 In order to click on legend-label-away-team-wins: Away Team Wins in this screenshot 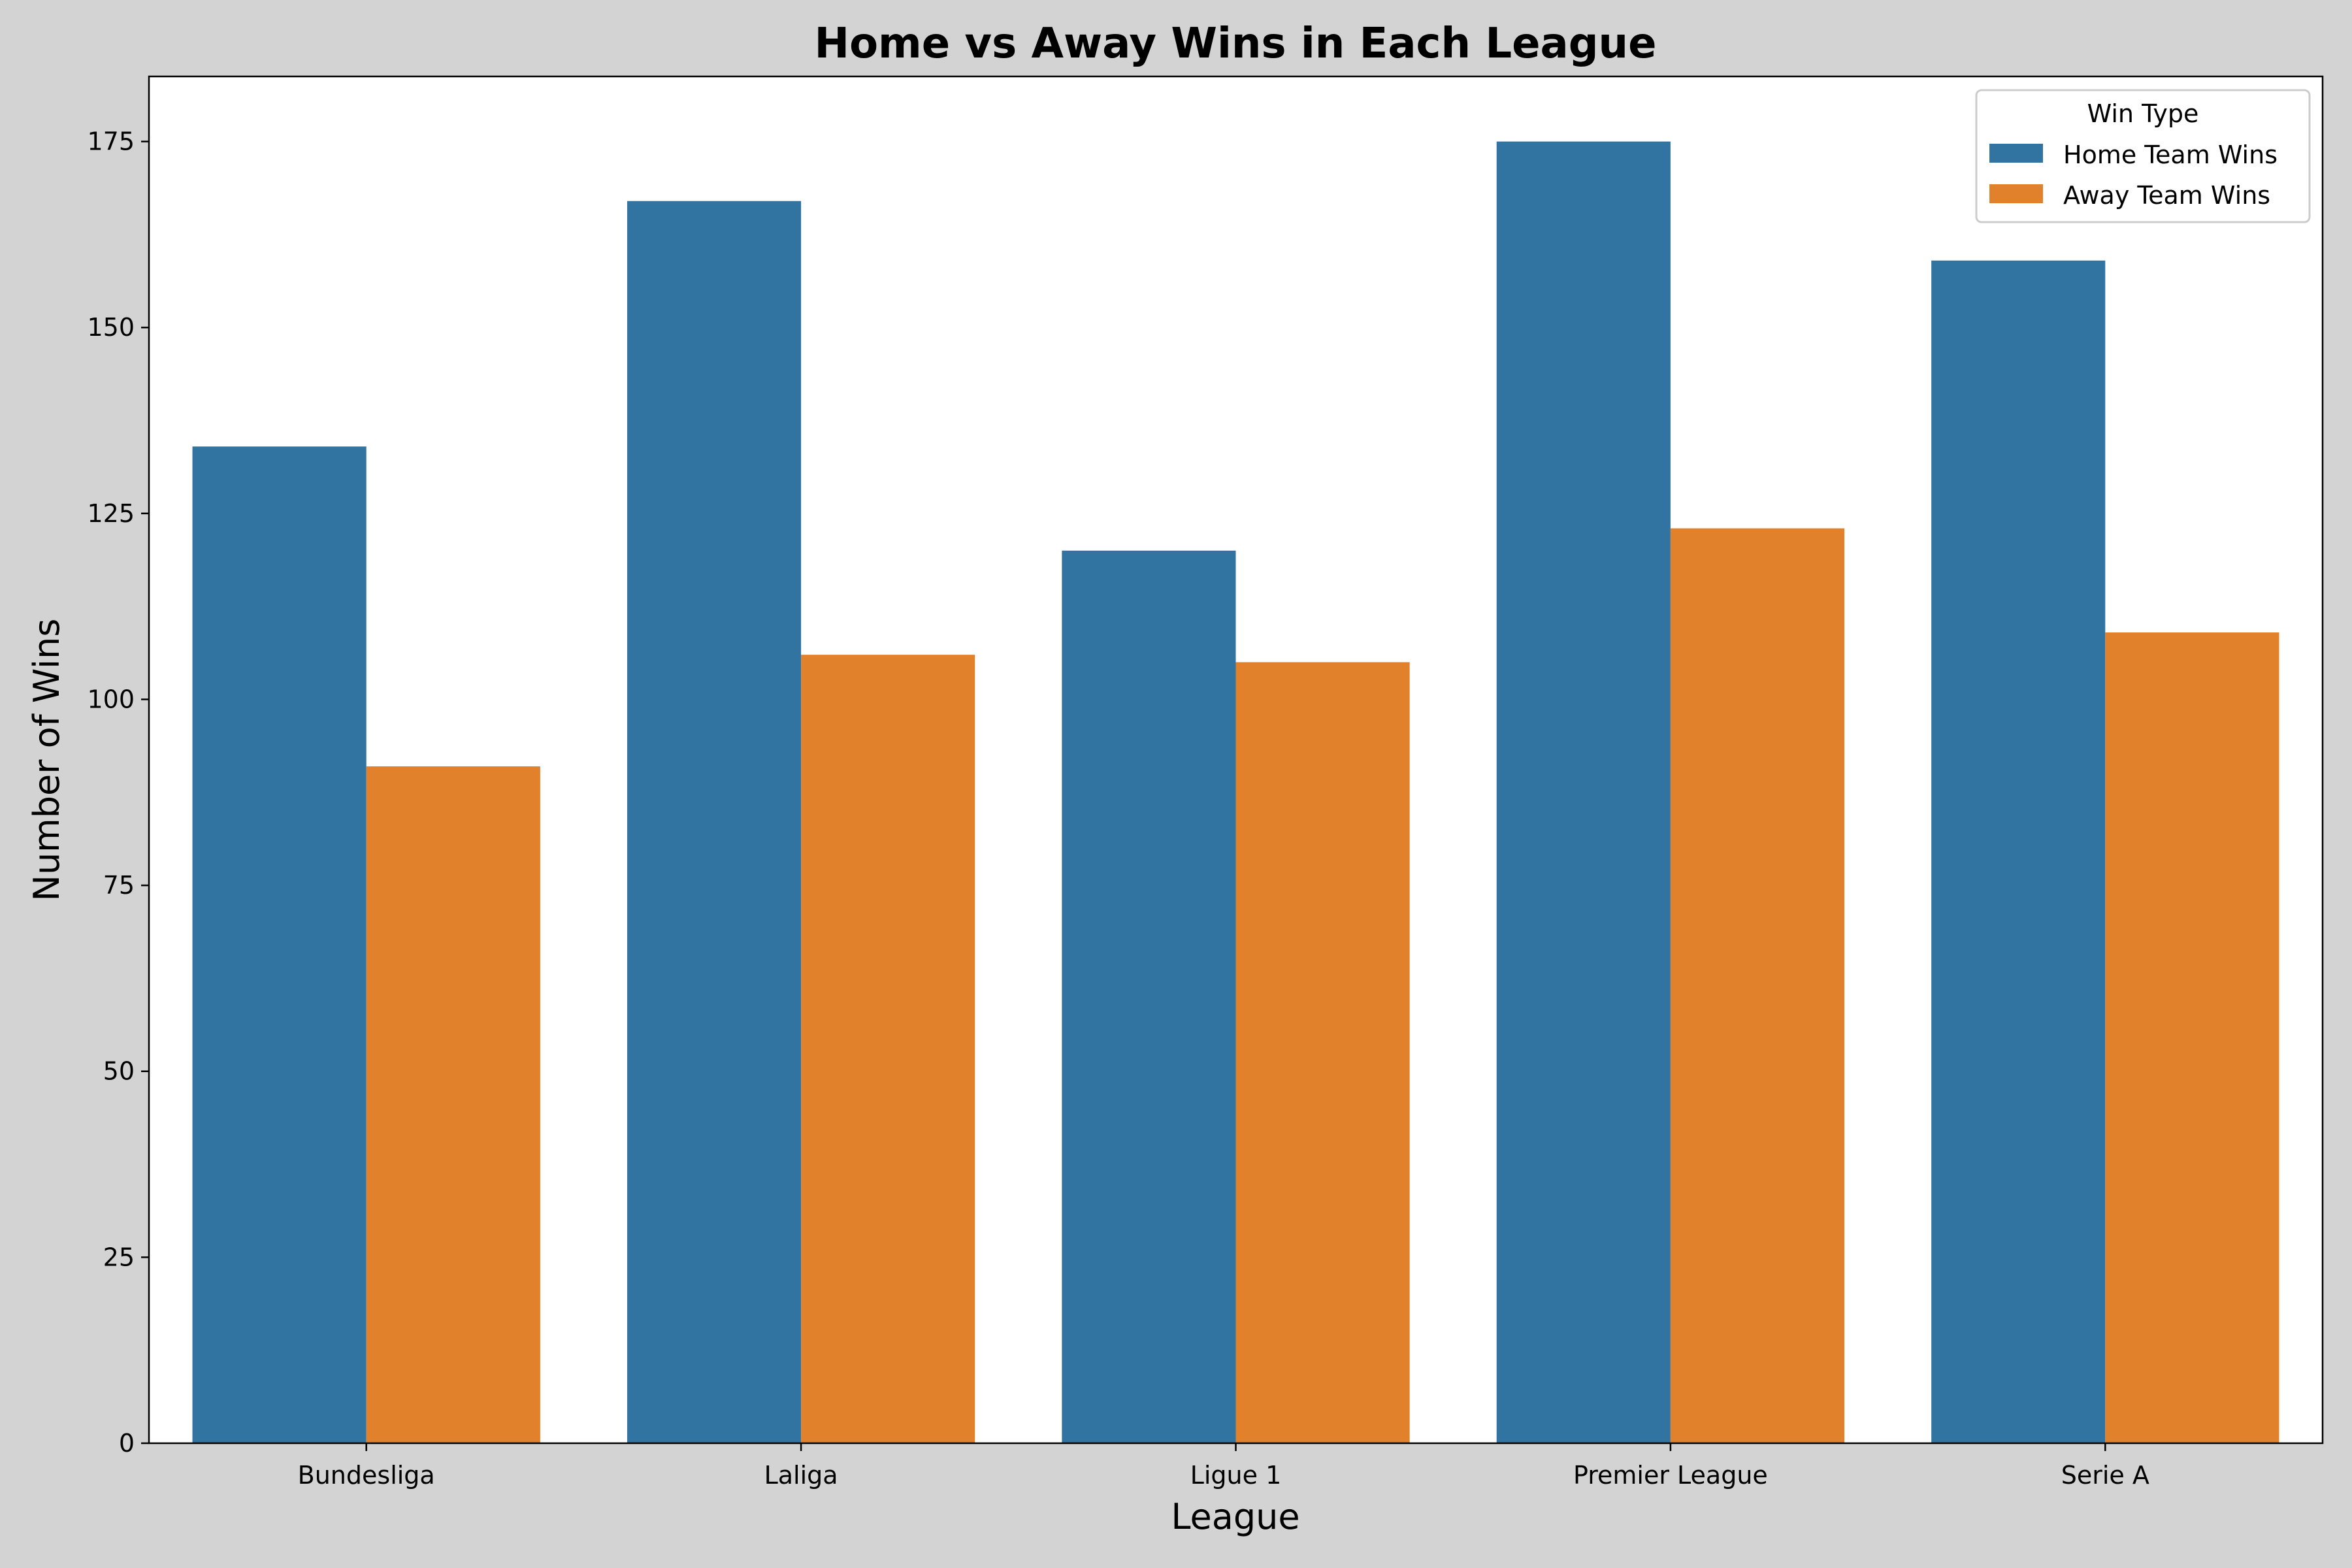, I will do `click(2166, 195)`.